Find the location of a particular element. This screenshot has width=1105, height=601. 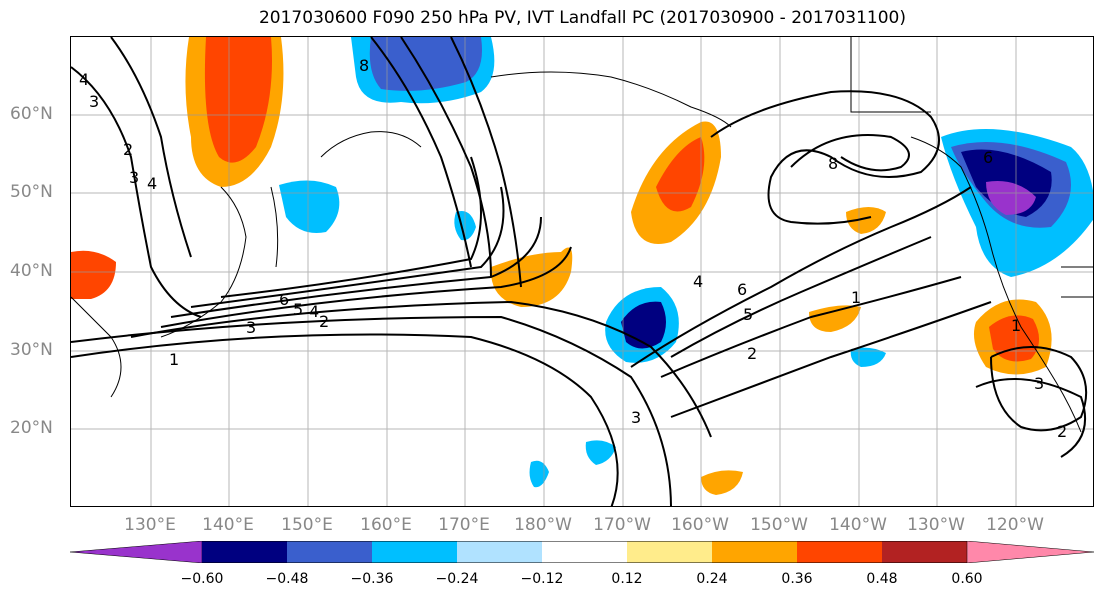

lon-label: 140°E is located at coordinates (228, 525).